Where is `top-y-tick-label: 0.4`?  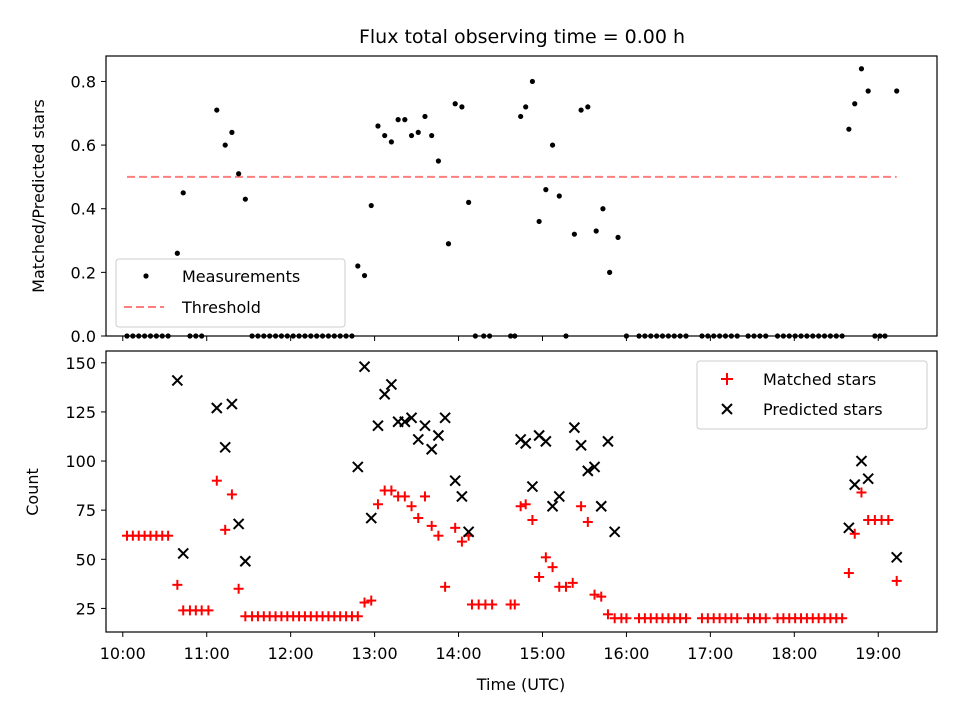
top-y-tick-label: 0.4 is located at coordinates (83, 209).